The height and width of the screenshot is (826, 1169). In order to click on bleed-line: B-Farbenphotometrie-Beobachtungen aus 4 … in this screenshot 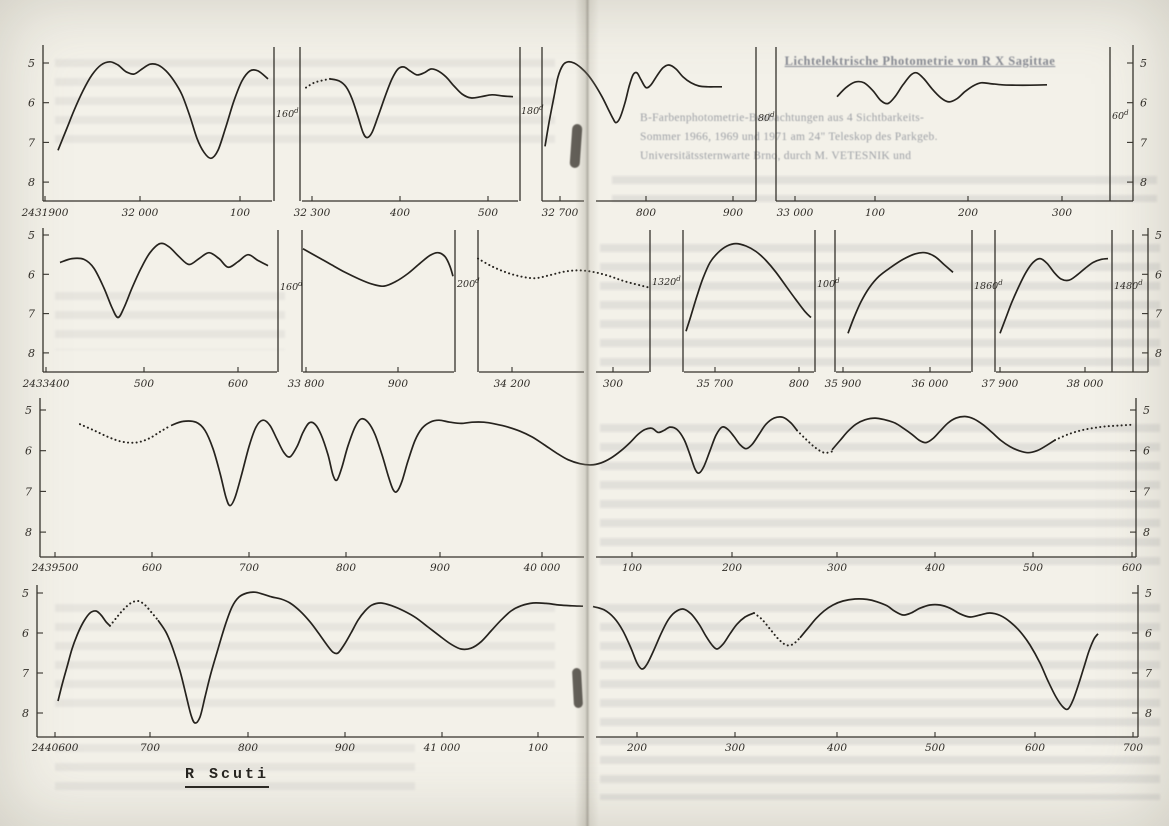, I will do `click(782, 118)`.